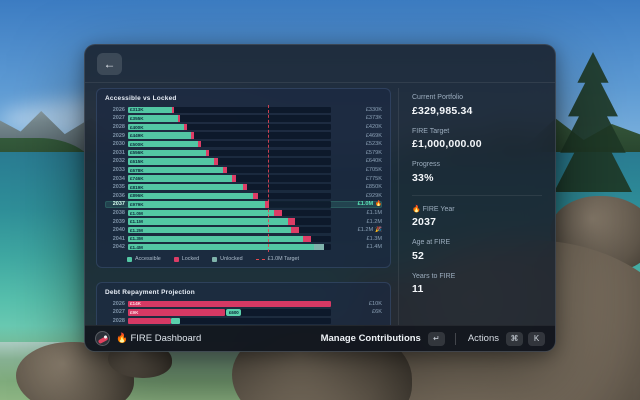  I want to click on bar-track: £449K, so click(229, 135).